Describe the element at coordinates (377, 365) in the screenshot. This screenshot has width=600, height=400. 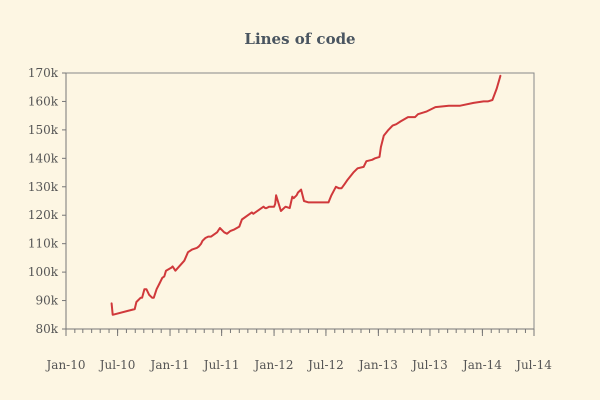
I see `x-tick-label: Jan-13` at that location.